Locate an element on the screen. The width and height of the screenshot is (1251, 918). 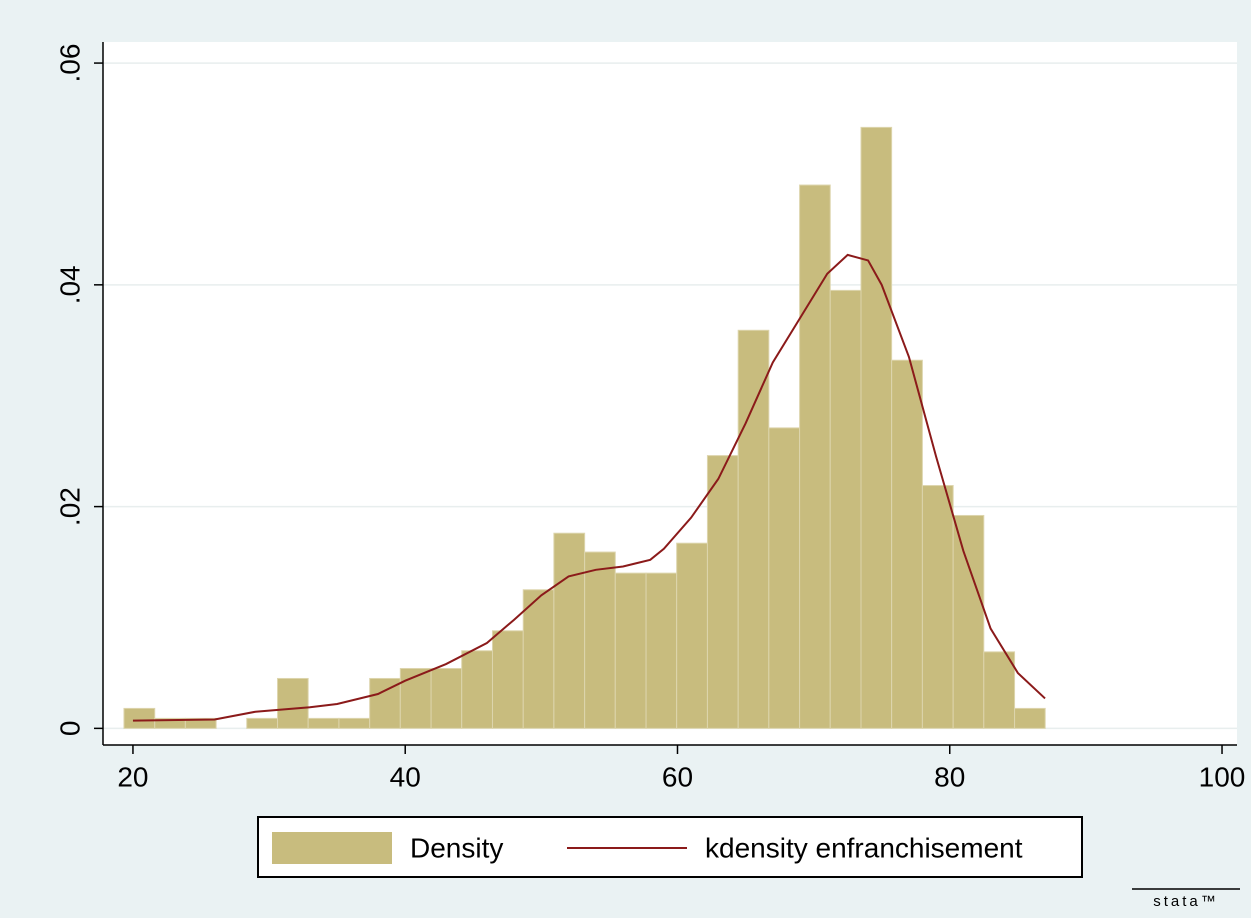
y-tick-label: 0 is located at coordinates (69, 729).